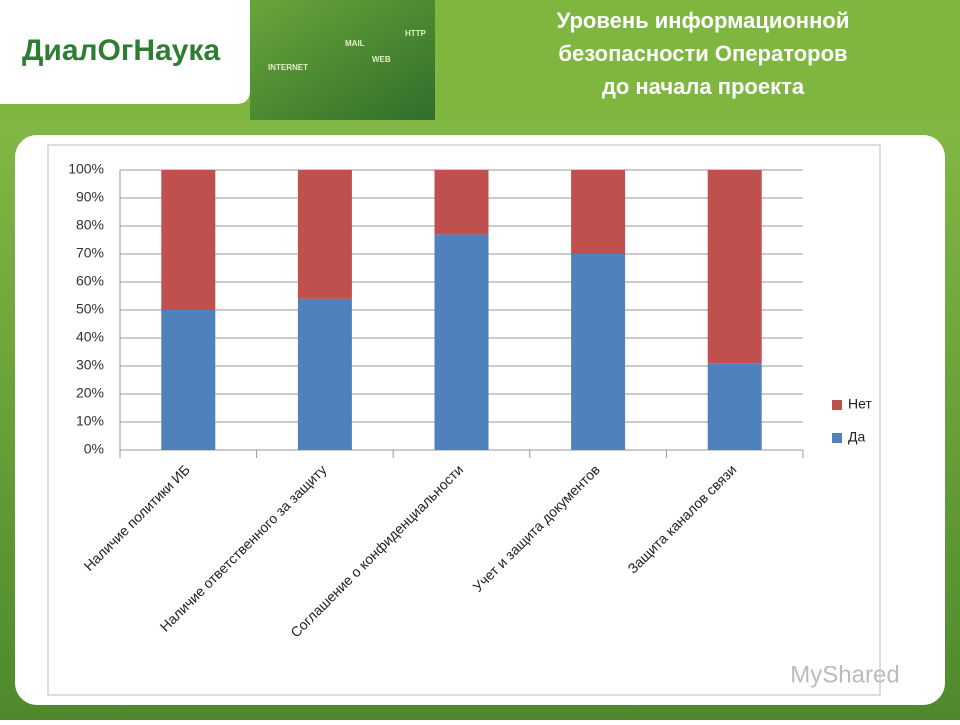 This screenshot has height=725, width=960. I want to click on watermark: MyShared, so click(844, 674).